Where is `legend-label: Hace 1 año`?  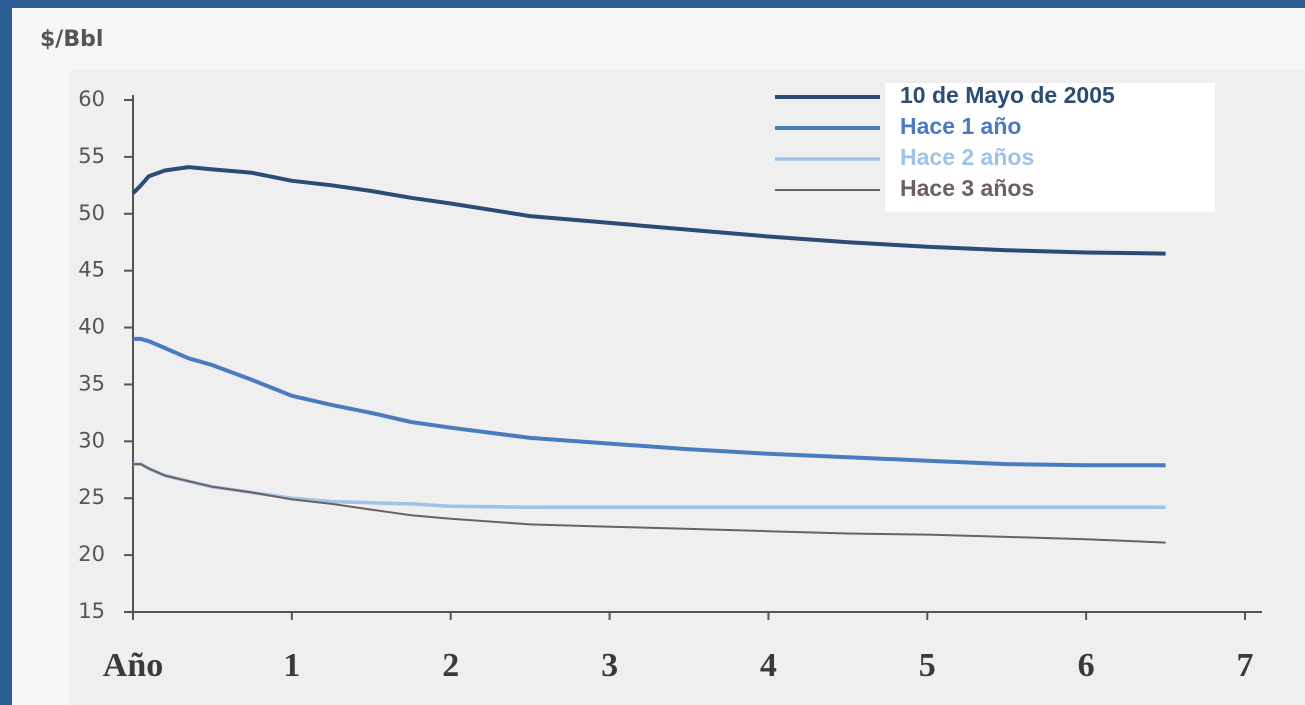
legend-label: Hace 1 año is located at coordinates (960, 126).